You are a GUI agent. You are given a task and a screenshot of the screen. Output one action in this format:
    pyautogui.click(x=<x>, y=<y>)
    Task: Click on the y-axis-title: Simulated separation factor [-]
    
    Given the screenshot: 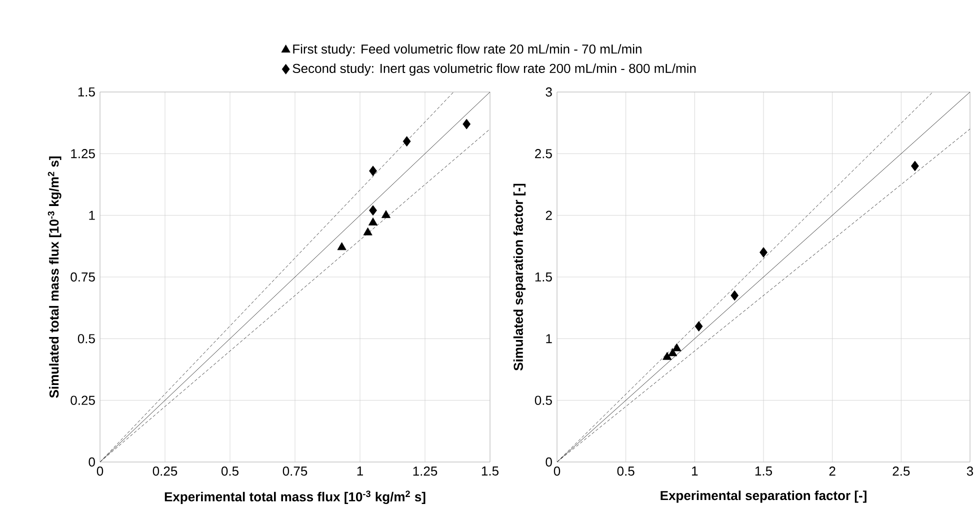 What is the action you would take?
    pyautogui.click(x=519, y=277)
    